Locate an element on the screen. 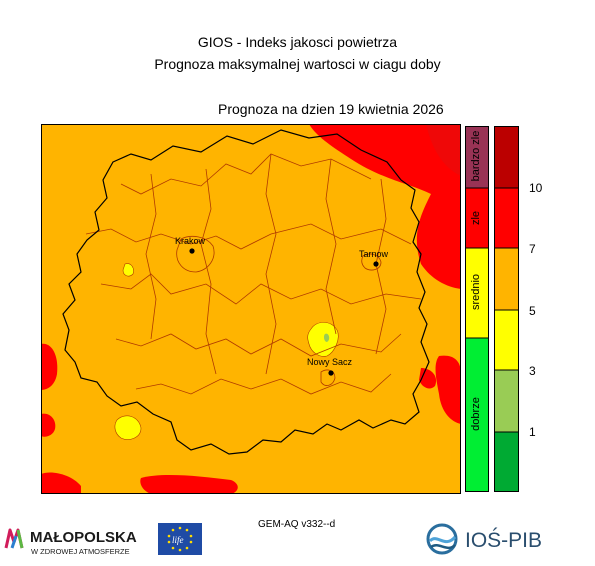  cat-bar-srednio is located at coordinates (477, 293).